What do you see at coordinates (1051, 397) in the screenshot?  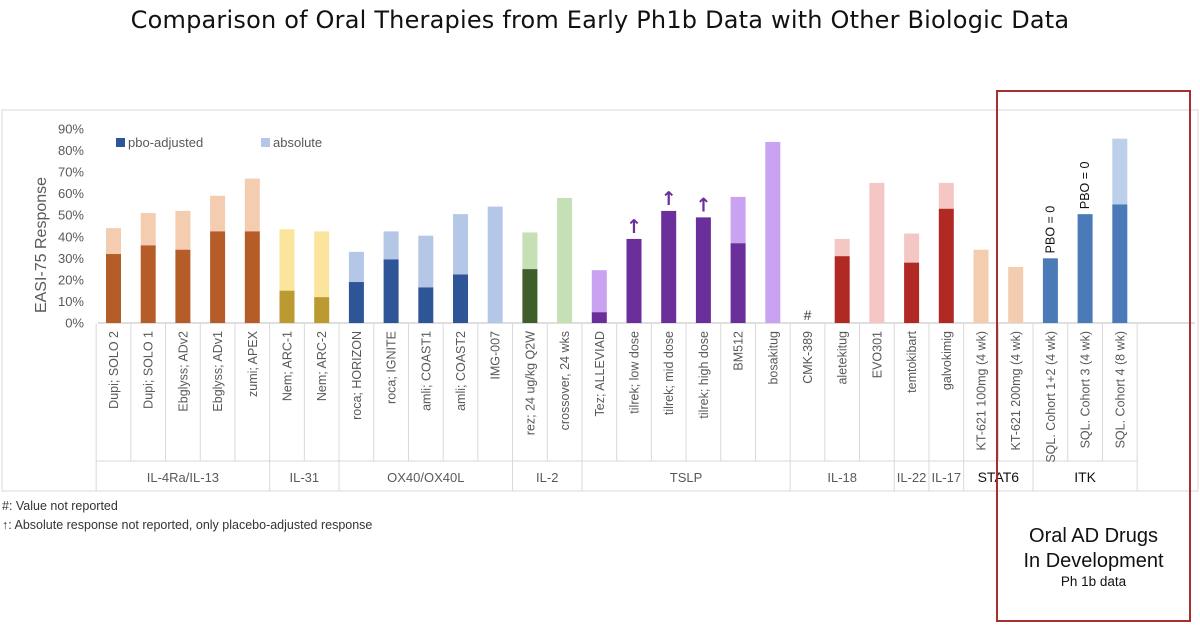 I see `category-label: SQL. Cohort 1+2 (4 wk)` at bounding box center [1051, 397].